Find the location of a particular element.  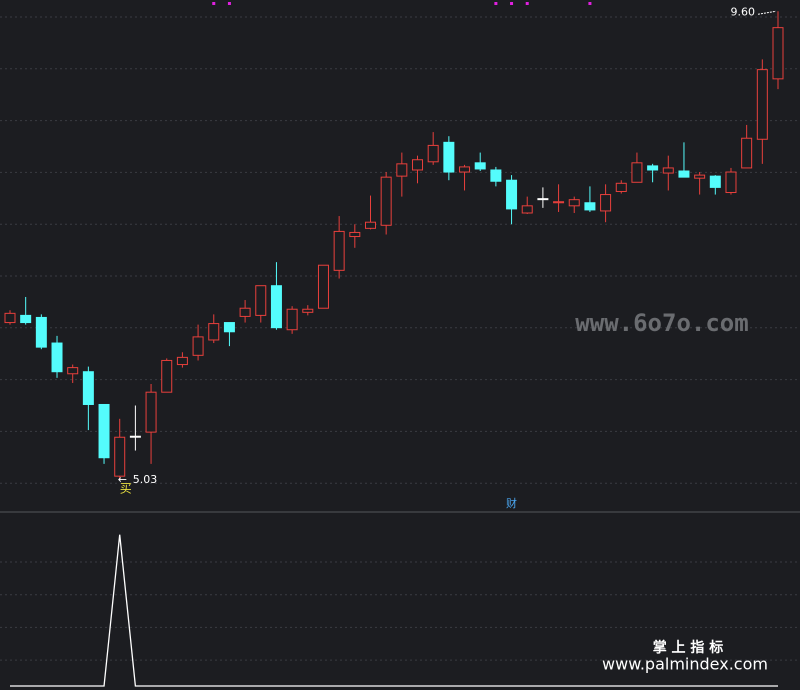

low-arrow: ← is located at coordinates (122, 479).